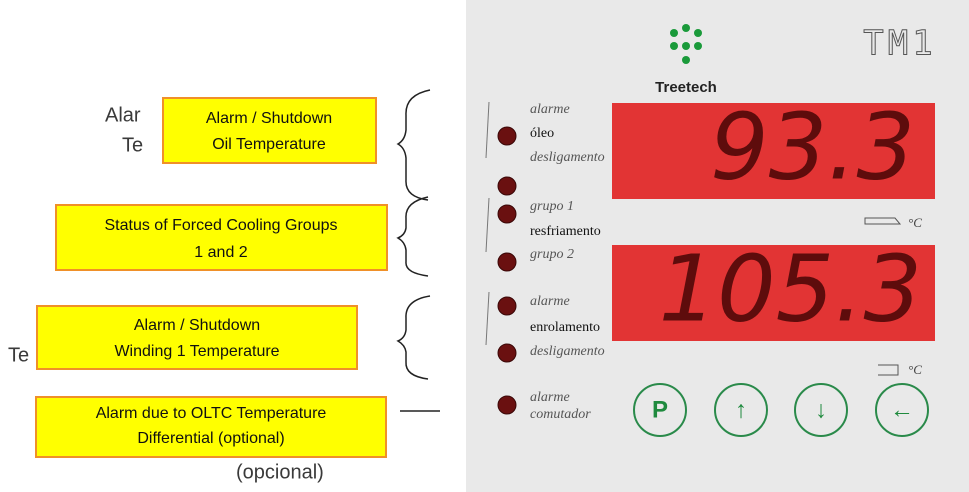  What do you see at coordinates (487, 223) in the screenshot?
I see `separators` at bounding box center [487, 223].